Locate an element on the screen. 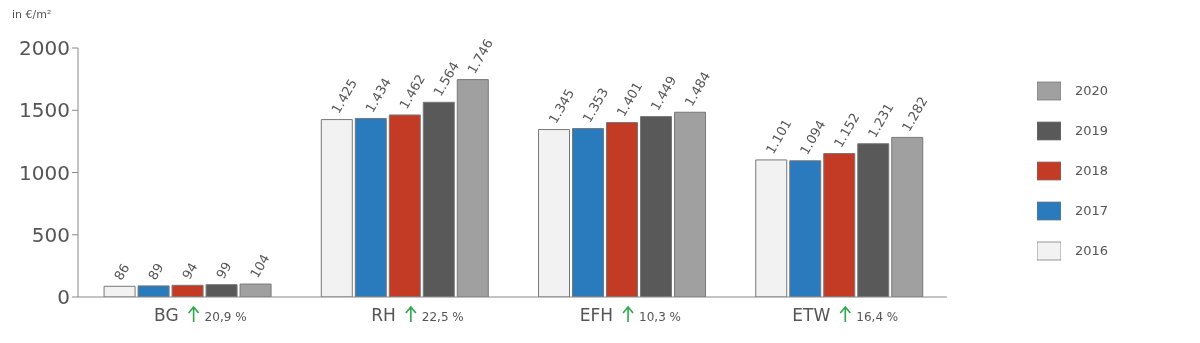  y-tick-label: 1000 is located at coordinates (44, 172).